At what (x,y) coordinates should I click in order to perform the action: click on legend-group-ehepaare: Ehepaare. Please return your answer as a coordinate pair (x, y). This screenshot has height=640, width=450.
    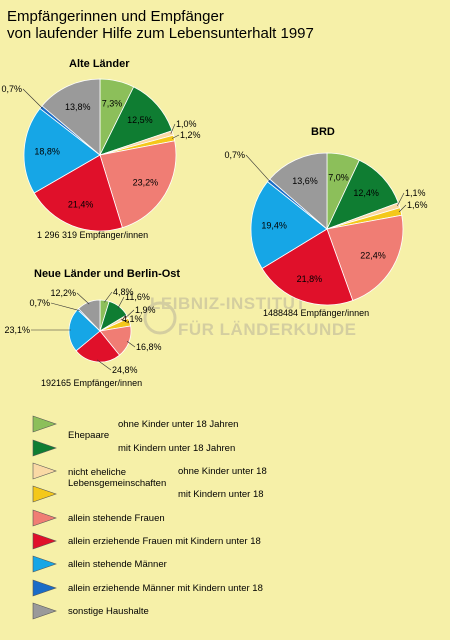
    Looking at the image, I should click on (88, 435).